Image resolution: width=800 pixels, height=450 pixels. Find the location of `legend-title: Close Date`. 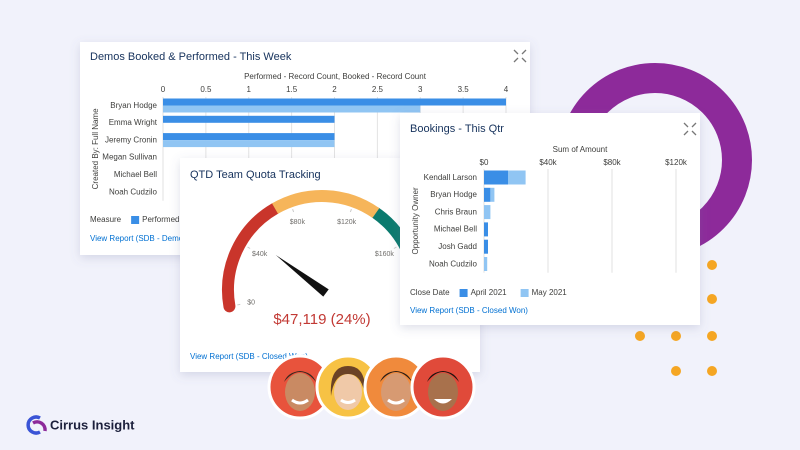

legend-title: Close Date is located at coordinates (430, 292).